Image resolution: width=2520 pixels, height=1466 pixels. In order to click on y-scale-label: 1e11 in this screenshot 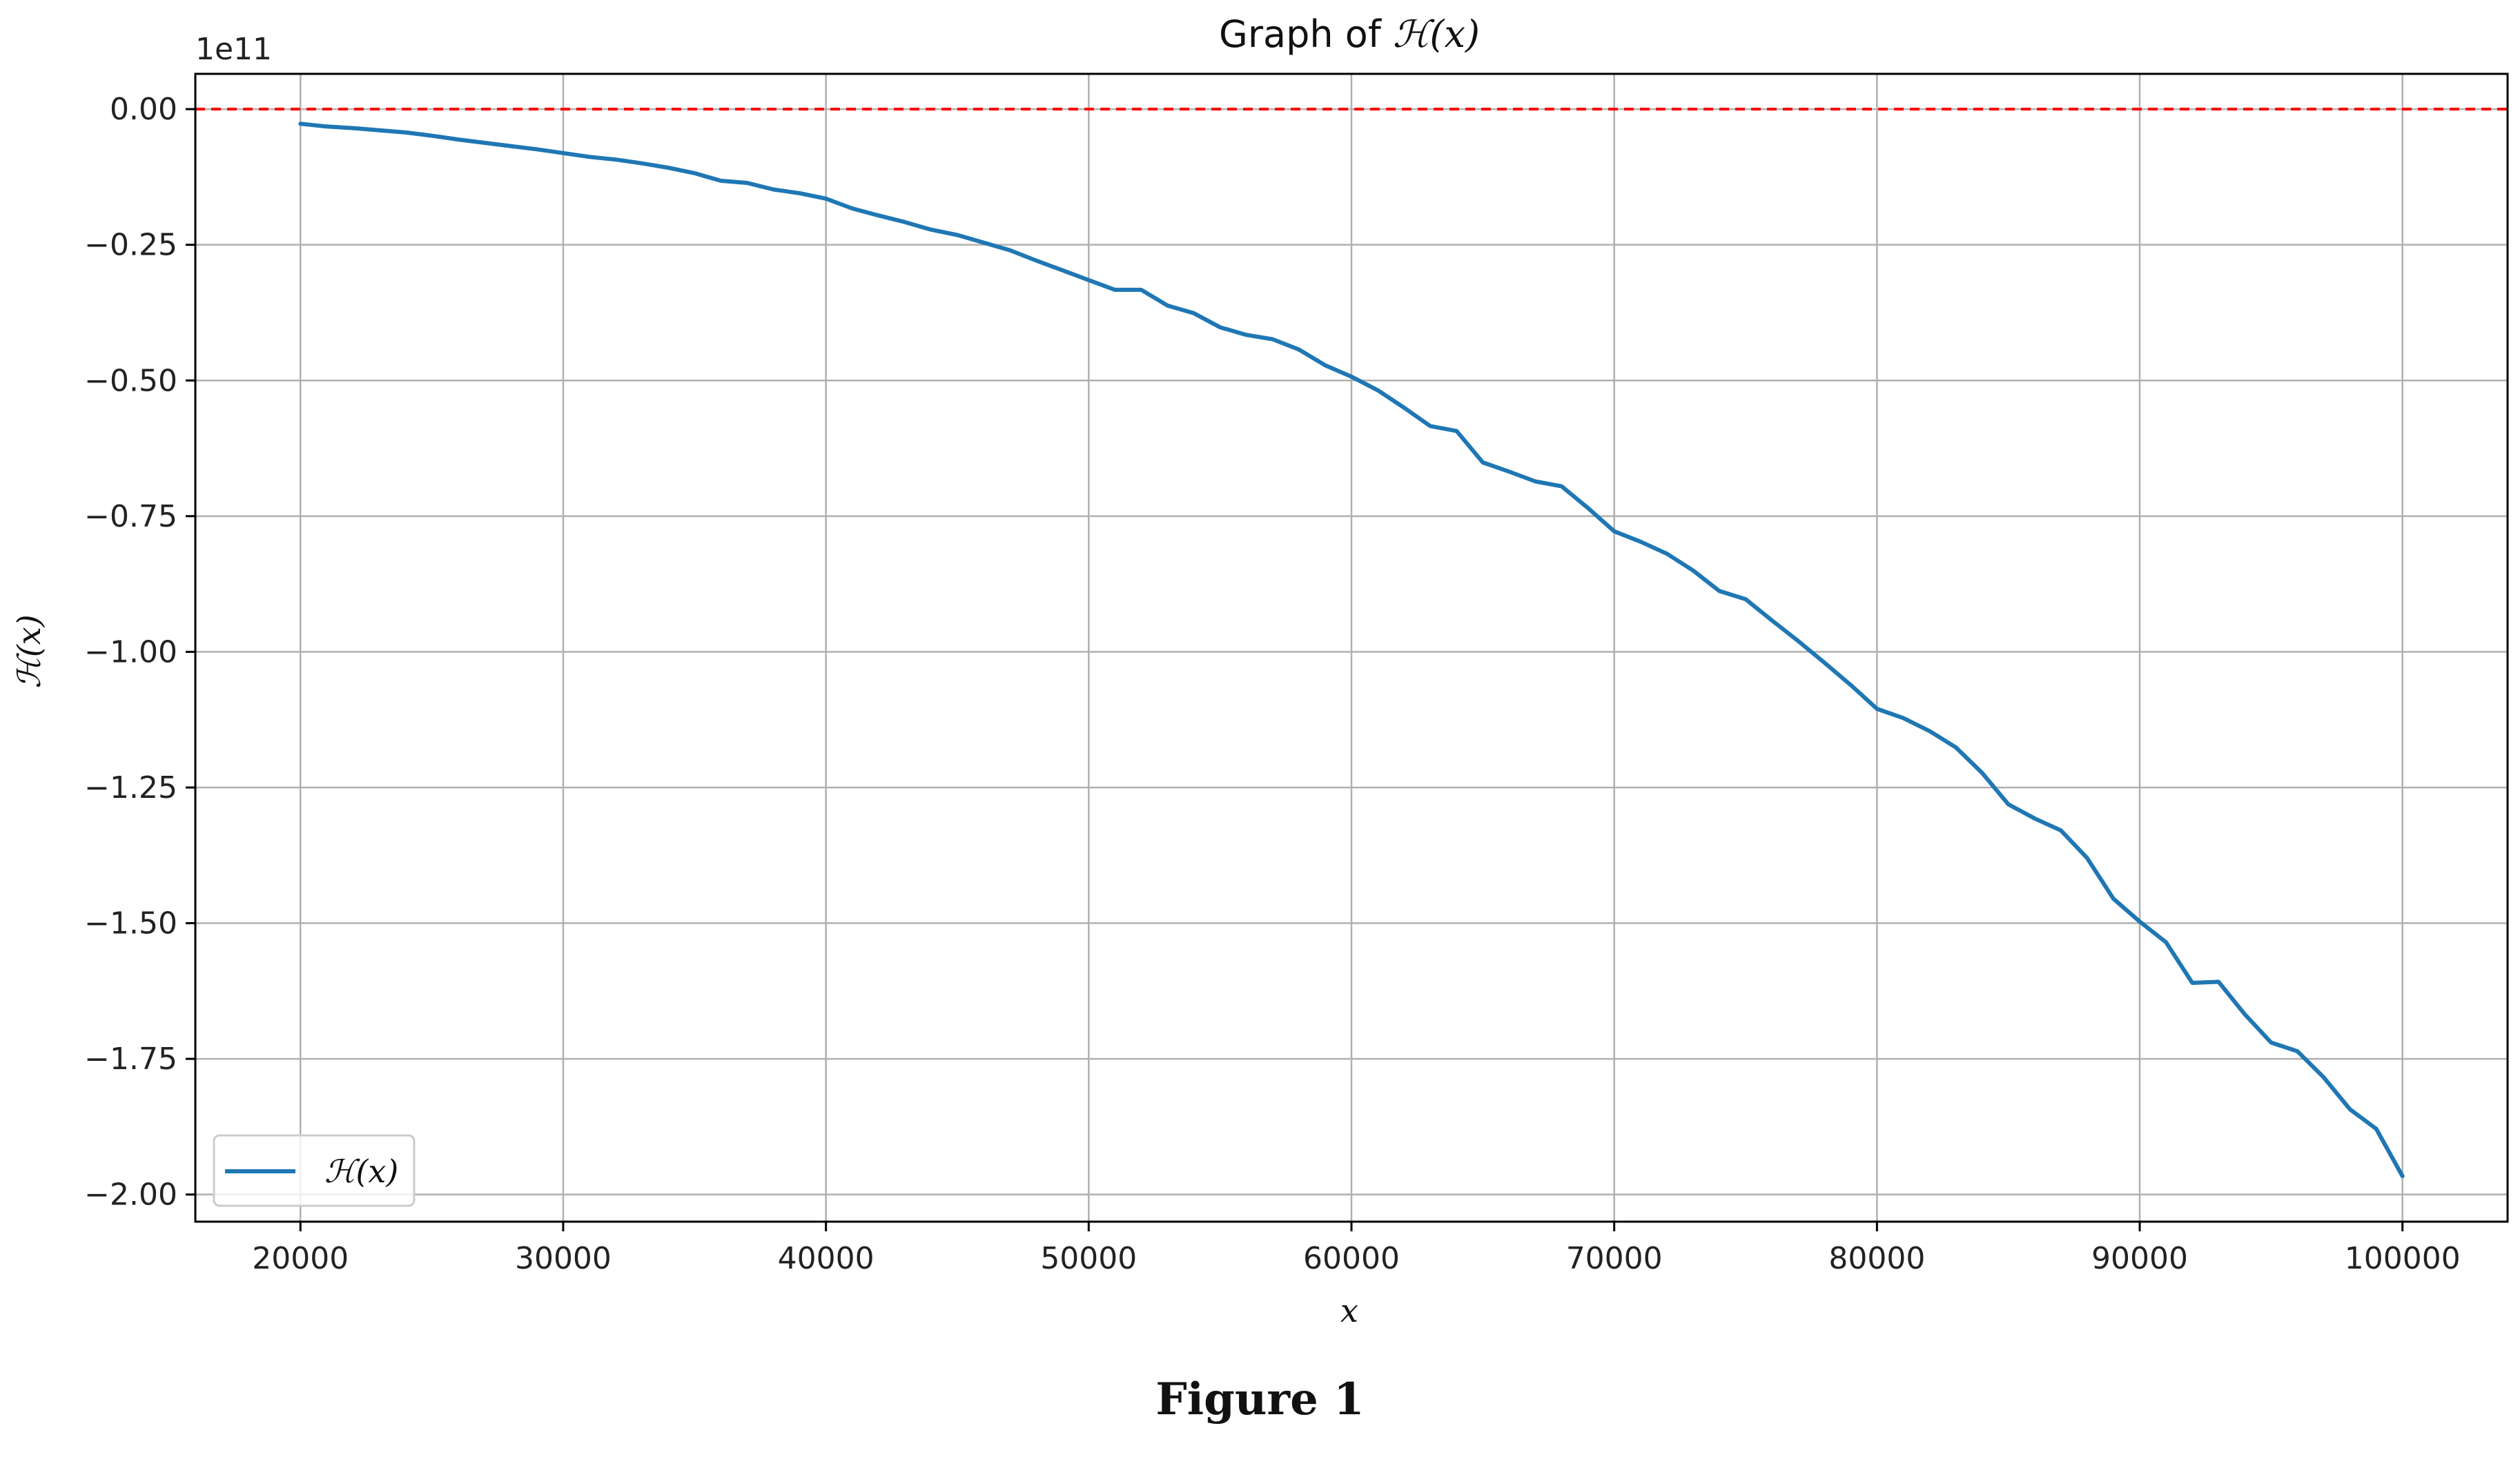, I will do `click(233, 50)`.